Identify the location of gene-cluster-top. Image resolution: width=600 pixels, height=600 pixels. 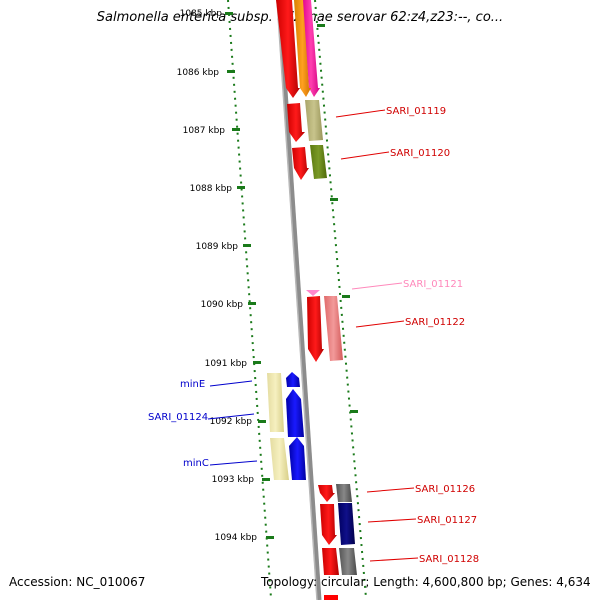
(298, 49).